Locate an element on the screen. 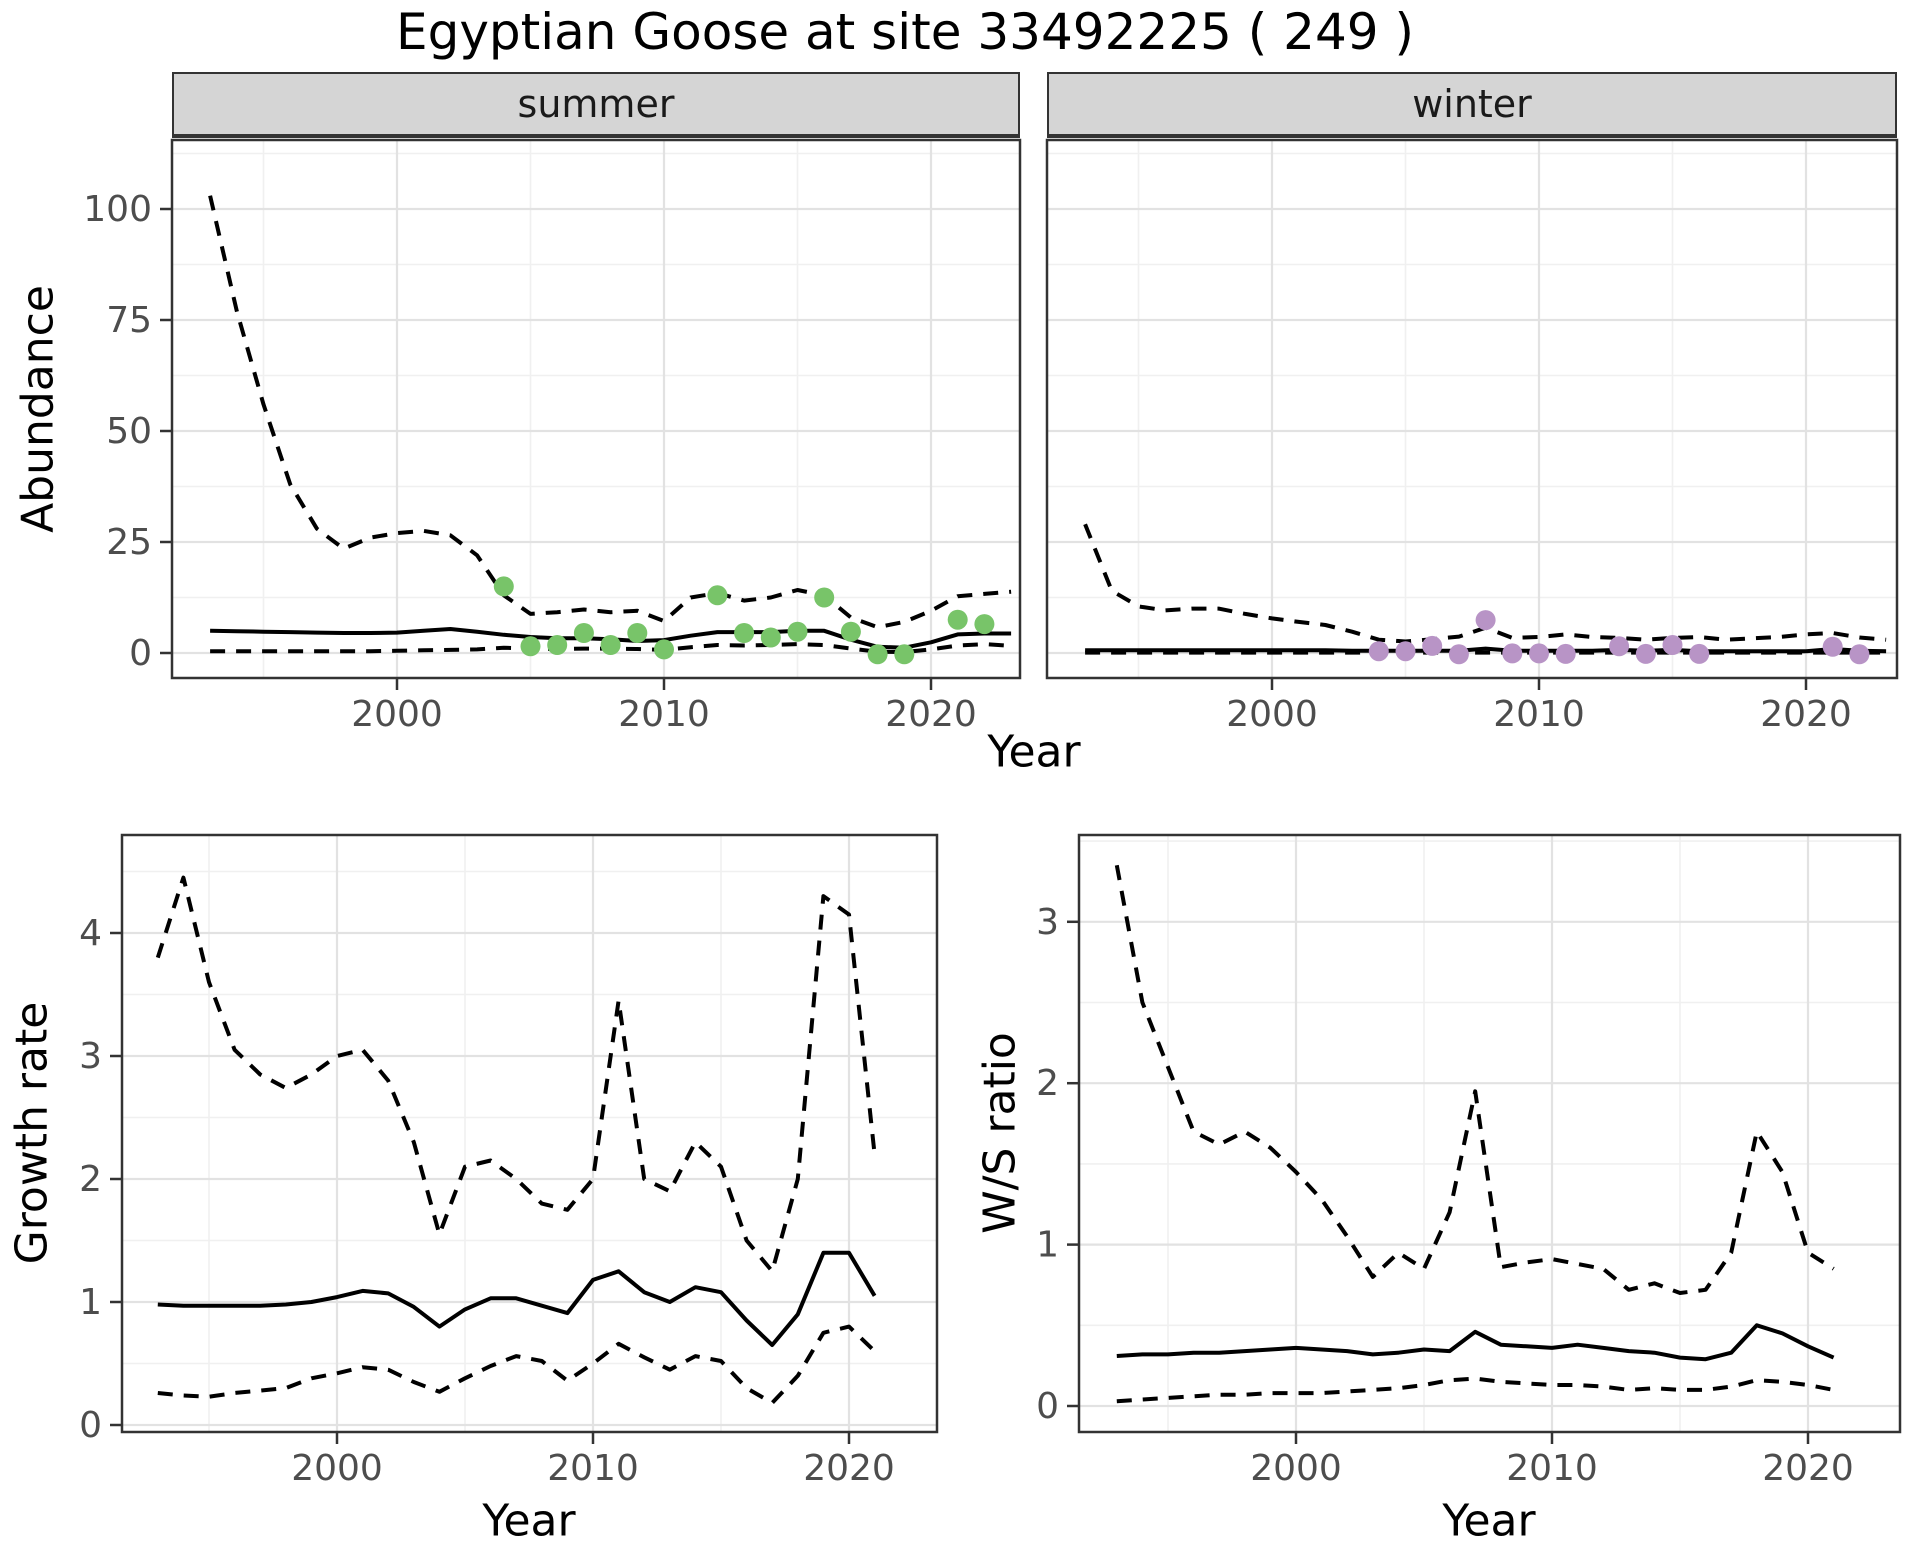 This screenshot has width=1920, height=1560. facet-strip-winter: winter is located at coordinates (1472, 105).